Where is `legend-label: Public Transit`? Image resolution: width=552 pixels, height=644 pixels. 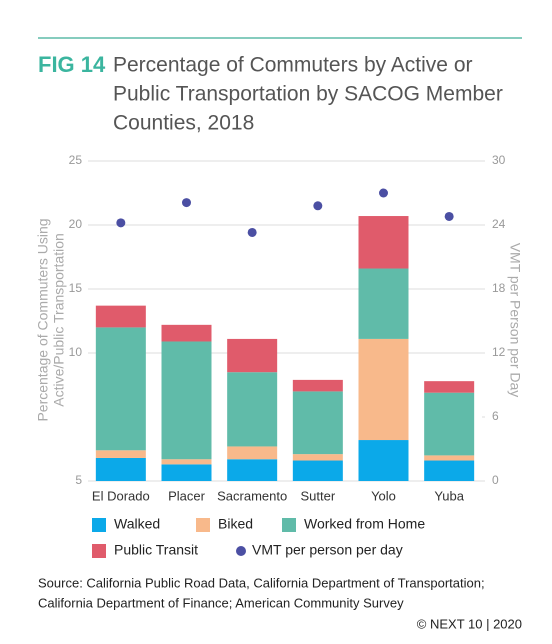
legend-label: Public Transit is located at coordinates (156, 550).